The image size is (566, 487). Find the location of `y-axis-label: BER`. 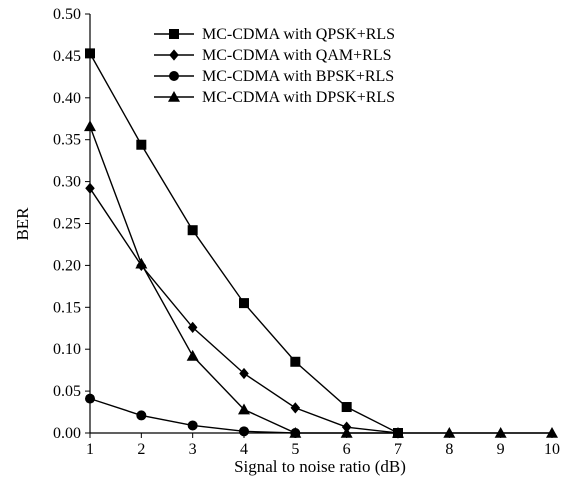

y-axis-label: BER is located at coordinates (22, 224).